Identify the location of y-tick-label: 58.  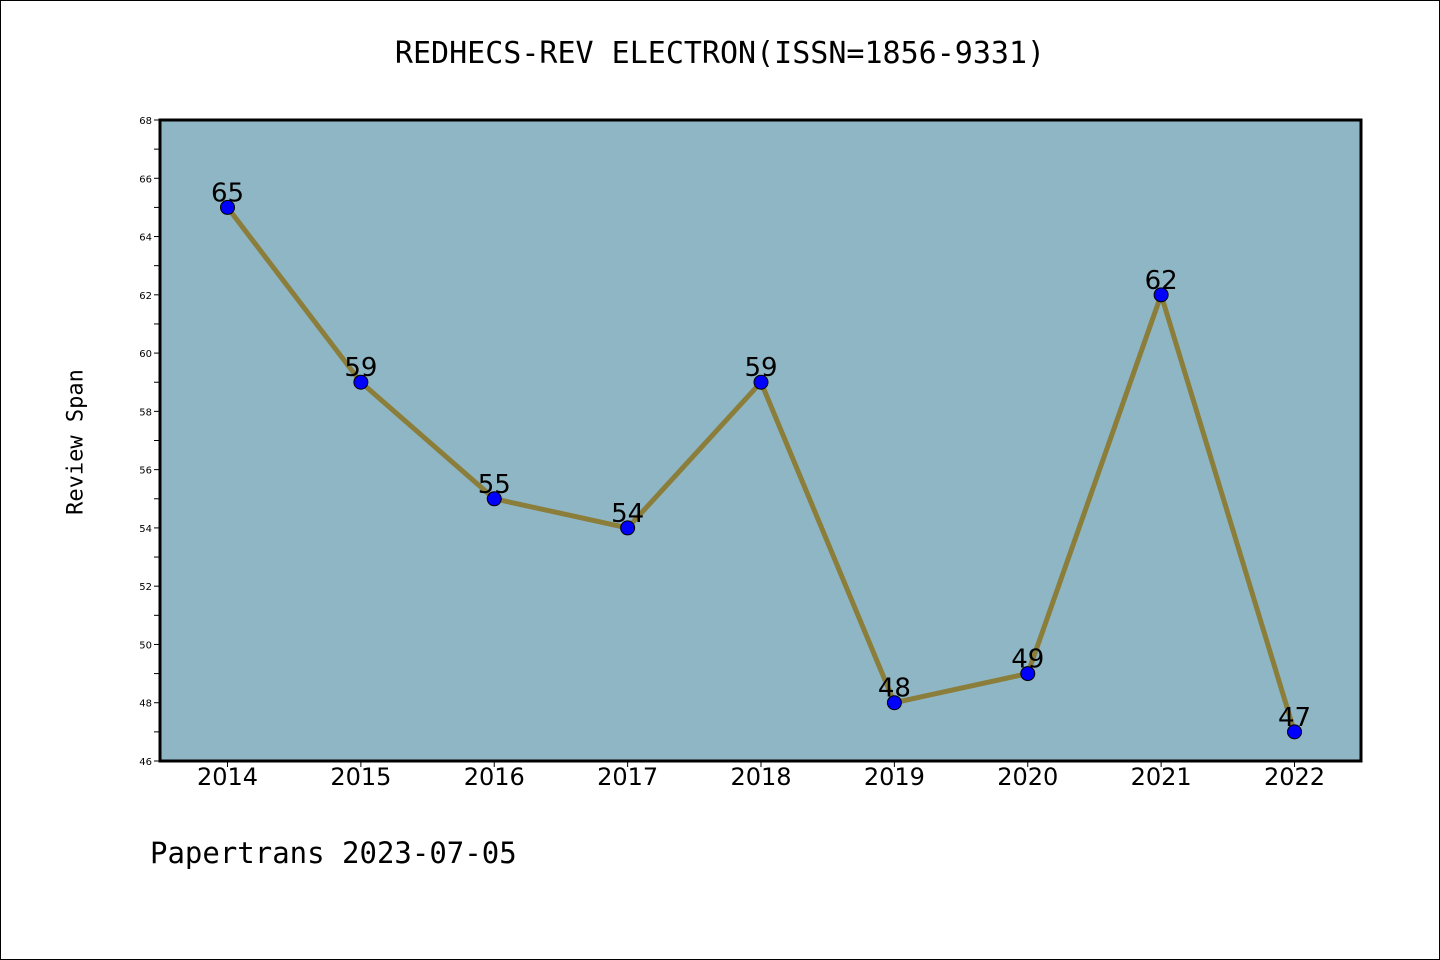
(145, 412).